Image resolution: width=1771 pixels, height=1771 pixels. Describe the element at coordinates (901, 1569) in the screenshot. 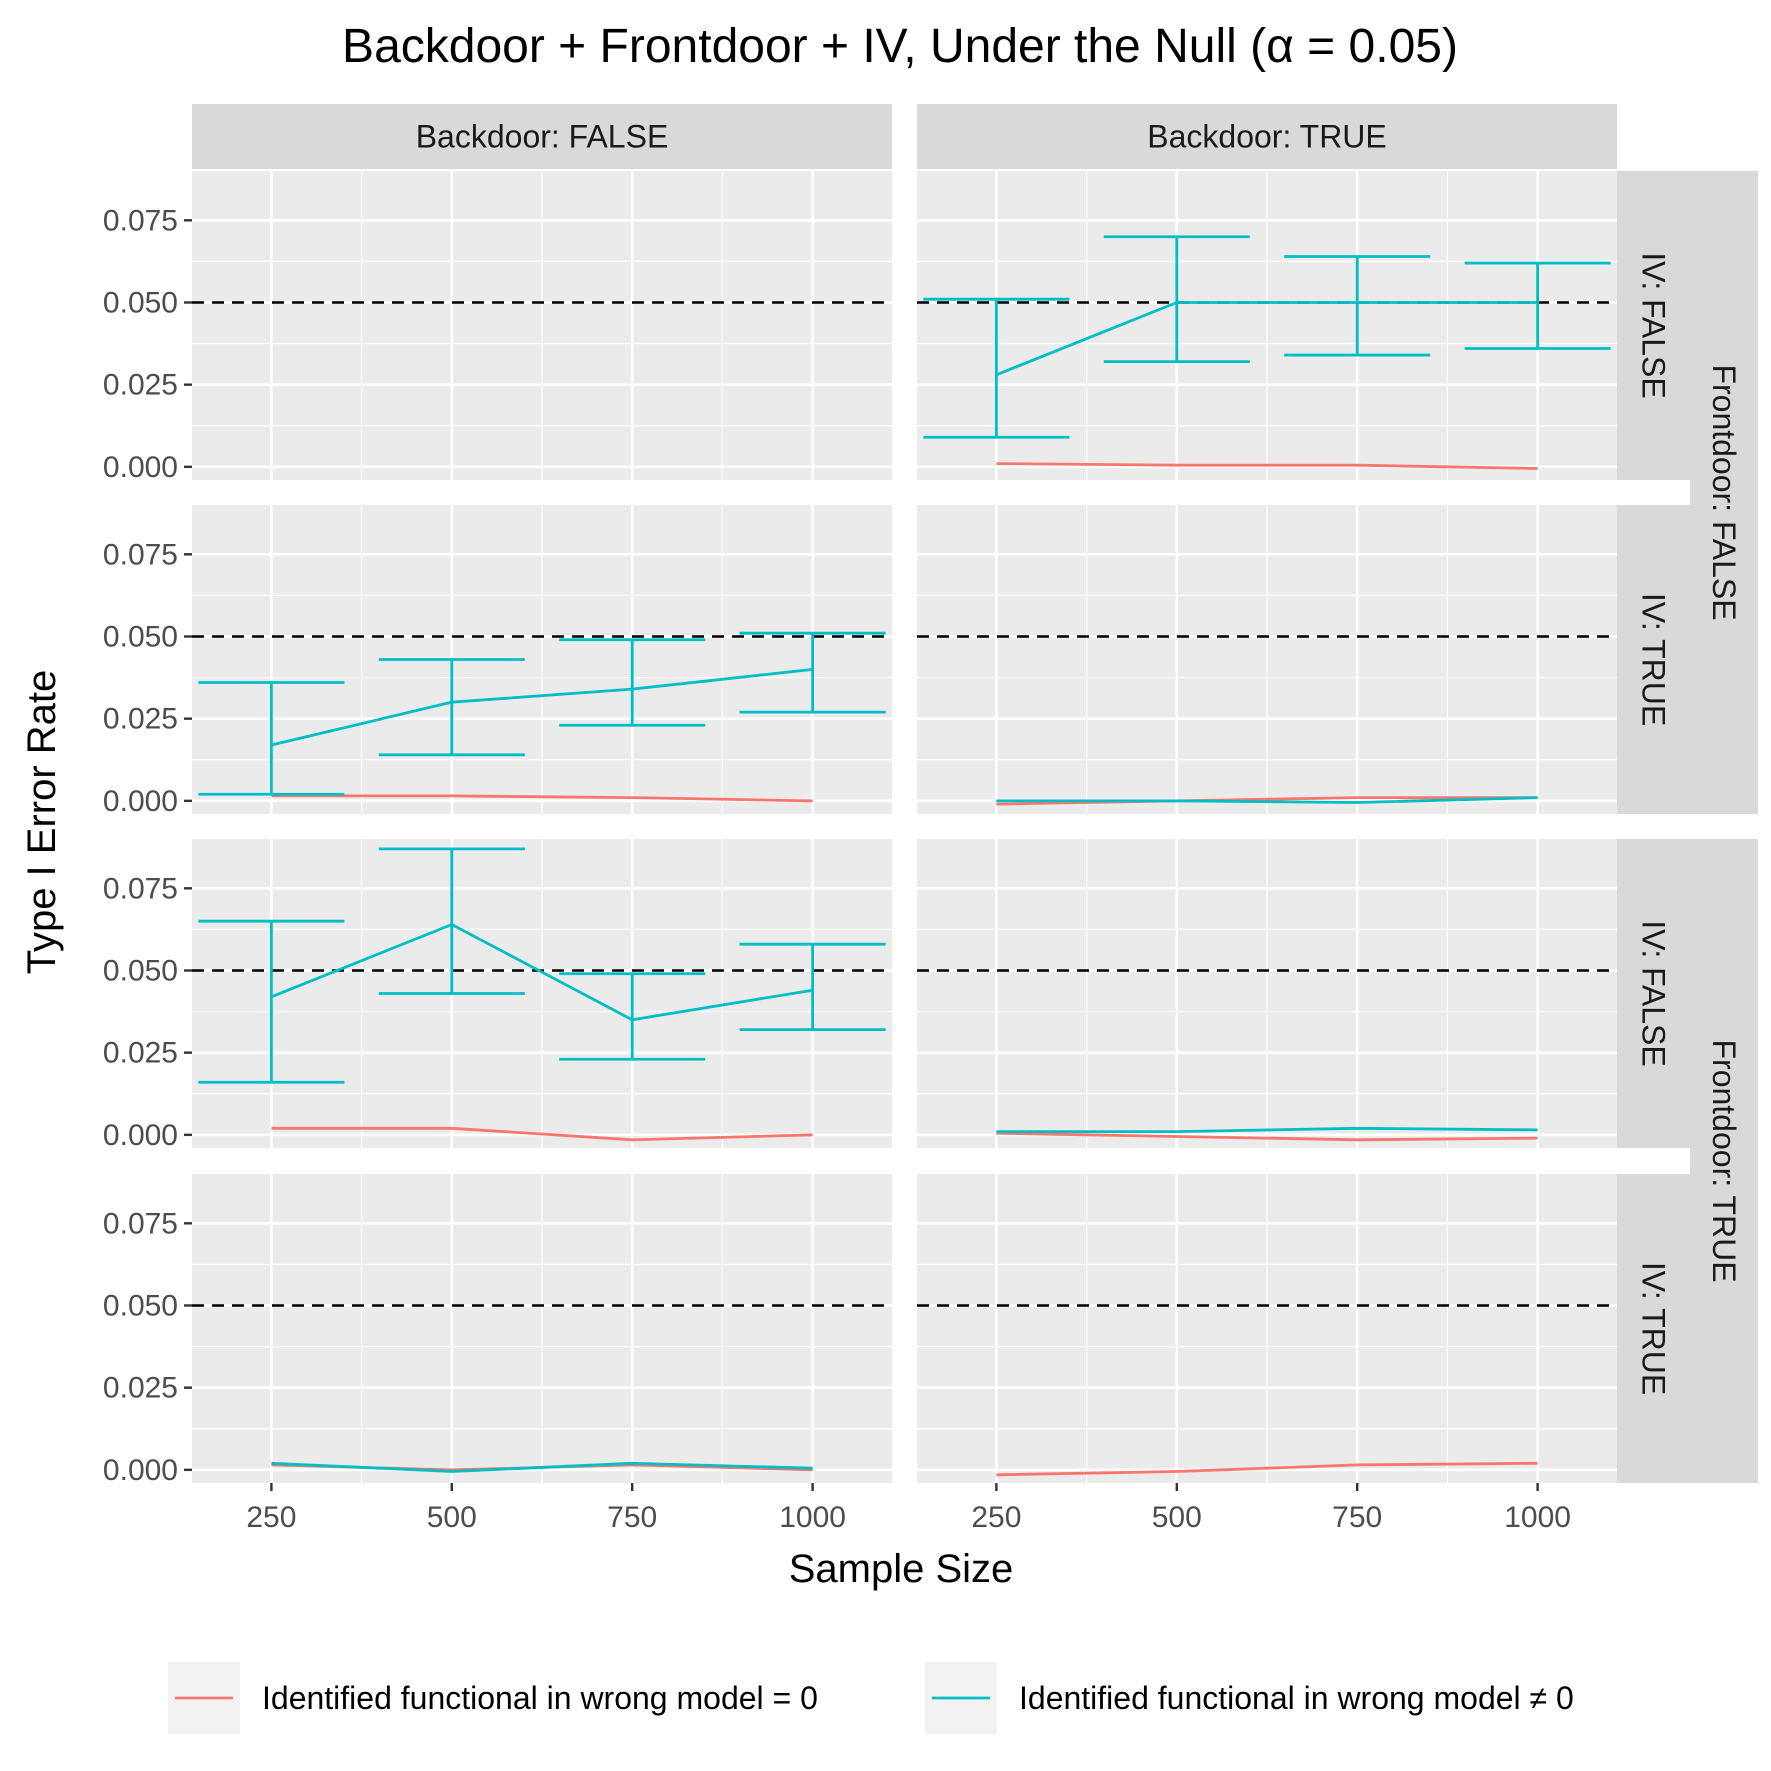

I see `x-axis-title: Sample Size` at that location.